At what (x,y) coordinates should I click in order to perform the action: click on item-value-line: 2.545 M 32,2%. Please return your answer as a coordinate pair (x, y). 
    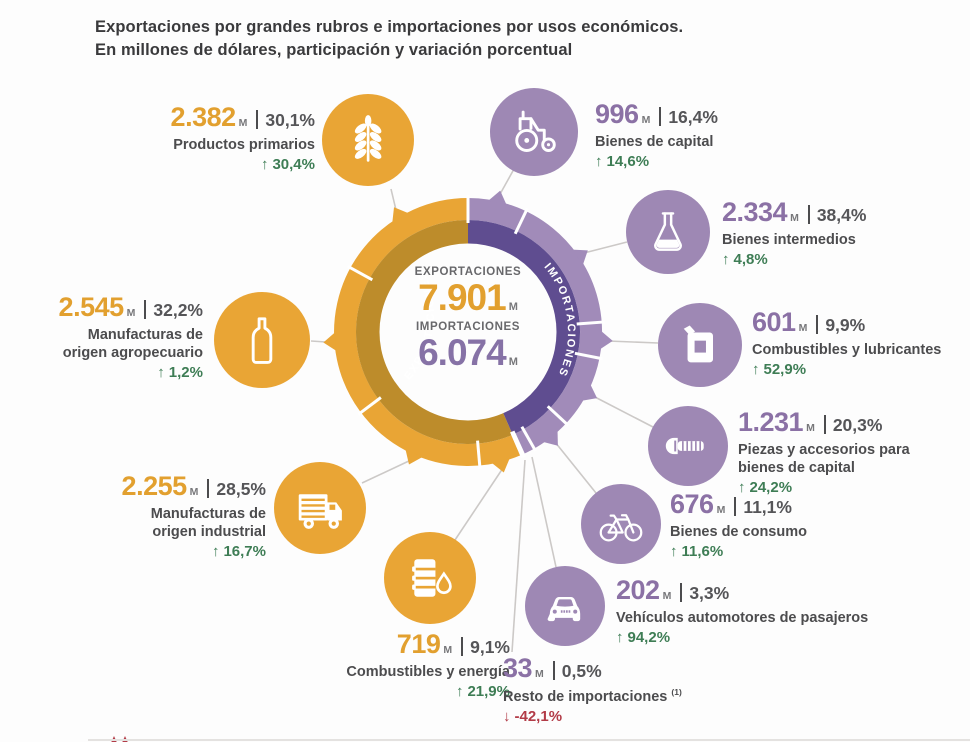
    Looking at the image, I should click on (129, 308).